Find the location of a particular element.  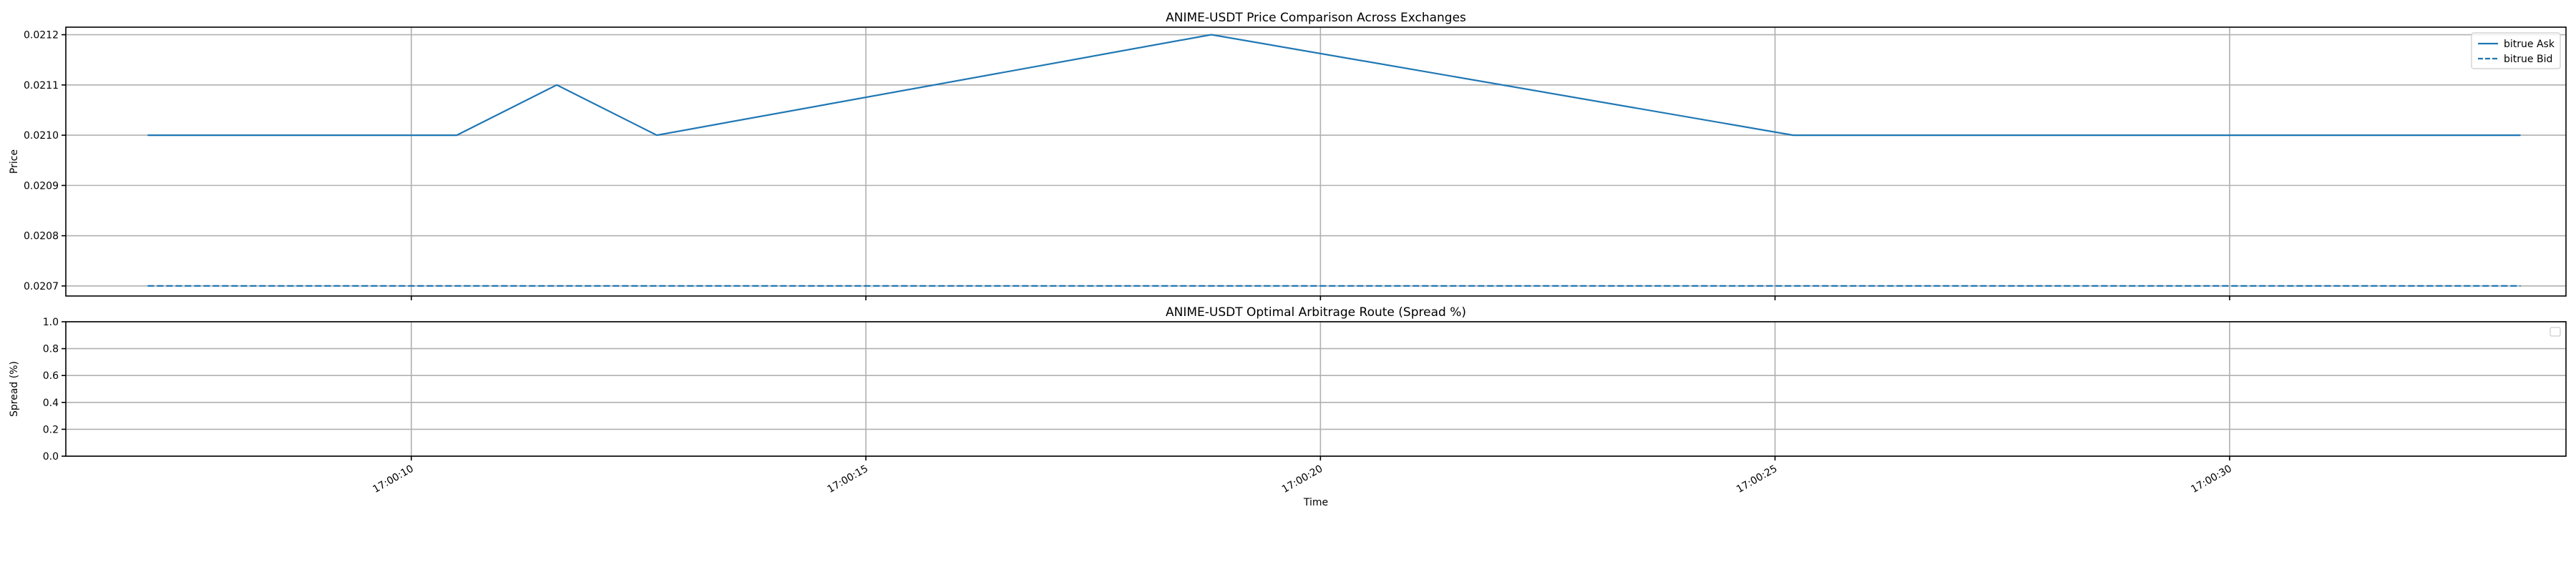

price-y-tick-label: 0.0207 is located at coordinates (41, 286).